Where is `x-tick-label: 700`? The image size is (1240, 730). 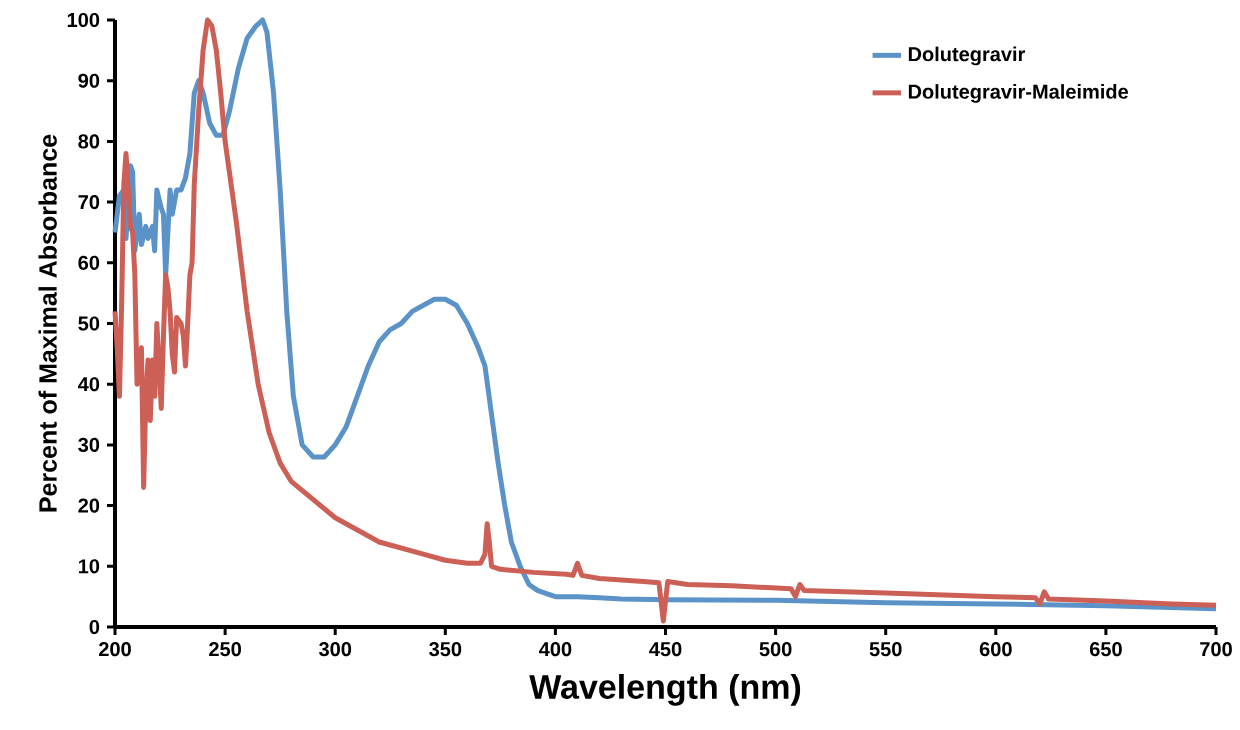 x-tick-label: 700 is located at coordinates (1216, 649).